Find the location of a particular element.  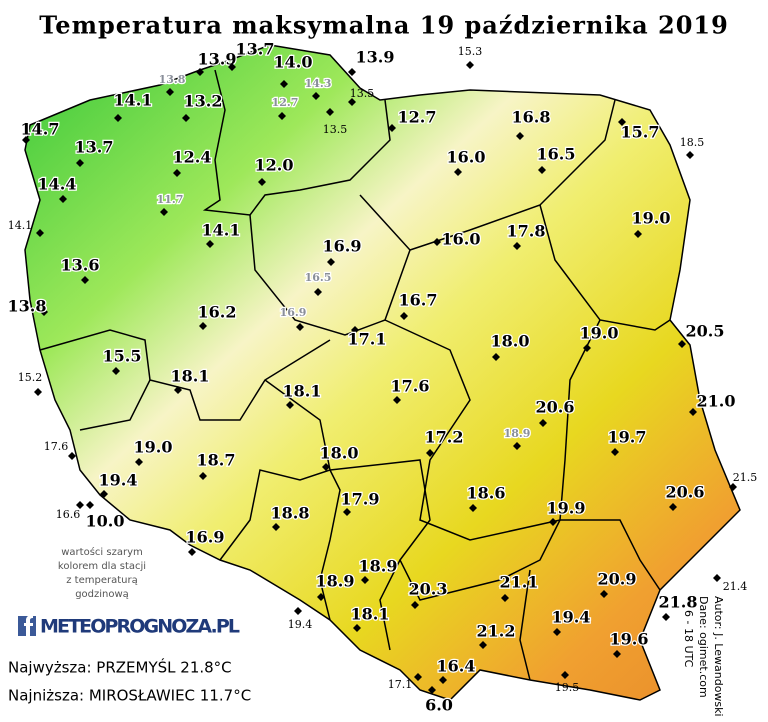

station-label: 16.2 is located at coordinates (217, 312).